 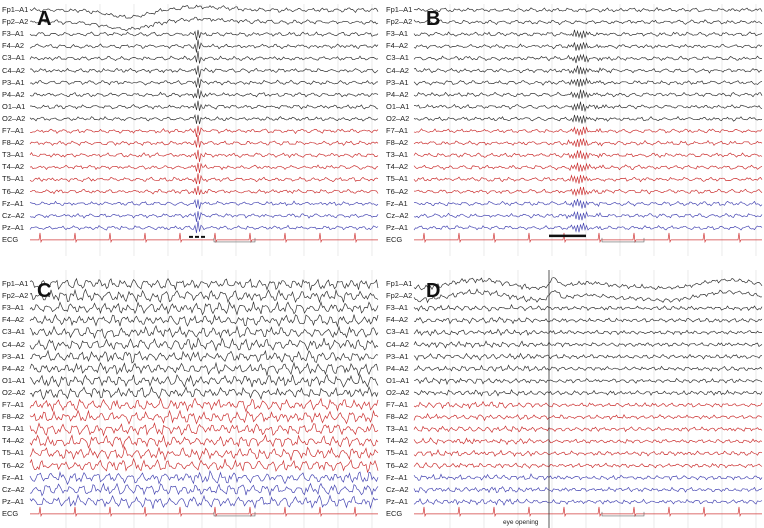 What do you see at coordinates (44, 291) in the screenshot?
I see `panel-label: C` at bounding box center [44, 291].